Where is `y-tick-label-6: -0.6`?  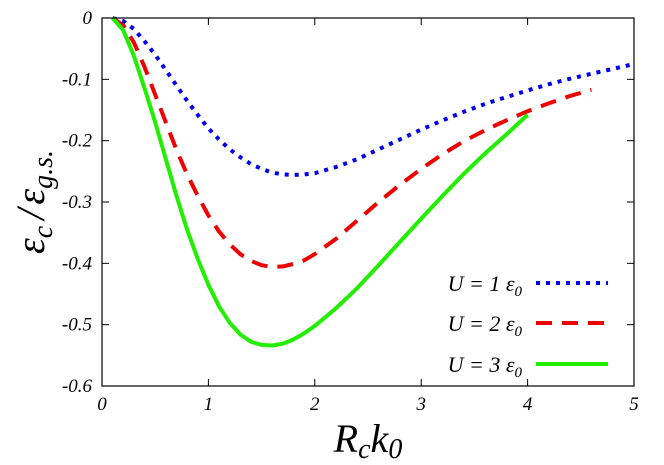 y-tick-label-6: -0.6 is located at coordinates (77, 386).